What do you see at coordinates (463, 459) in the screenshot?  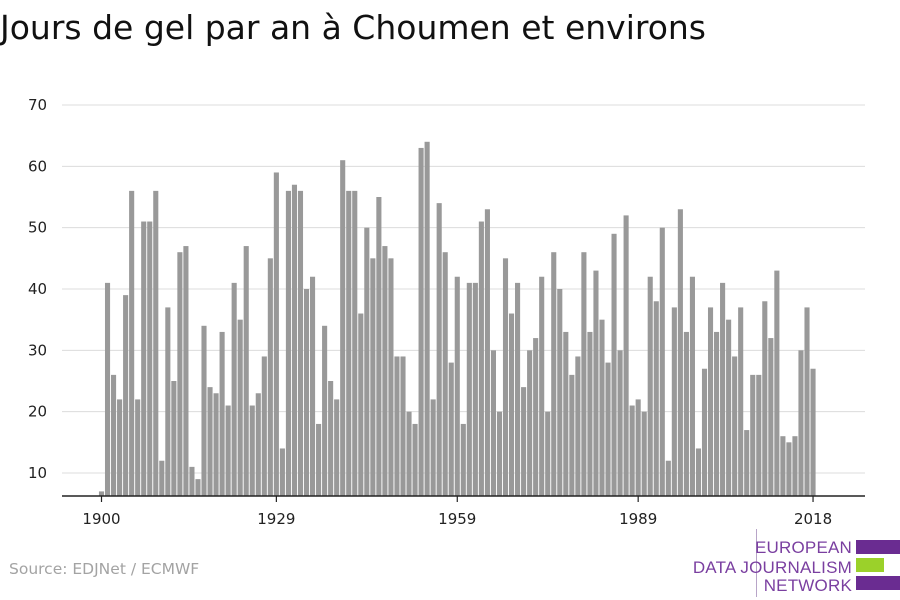 I see `bar-1960` at bounding box center [463, 459].